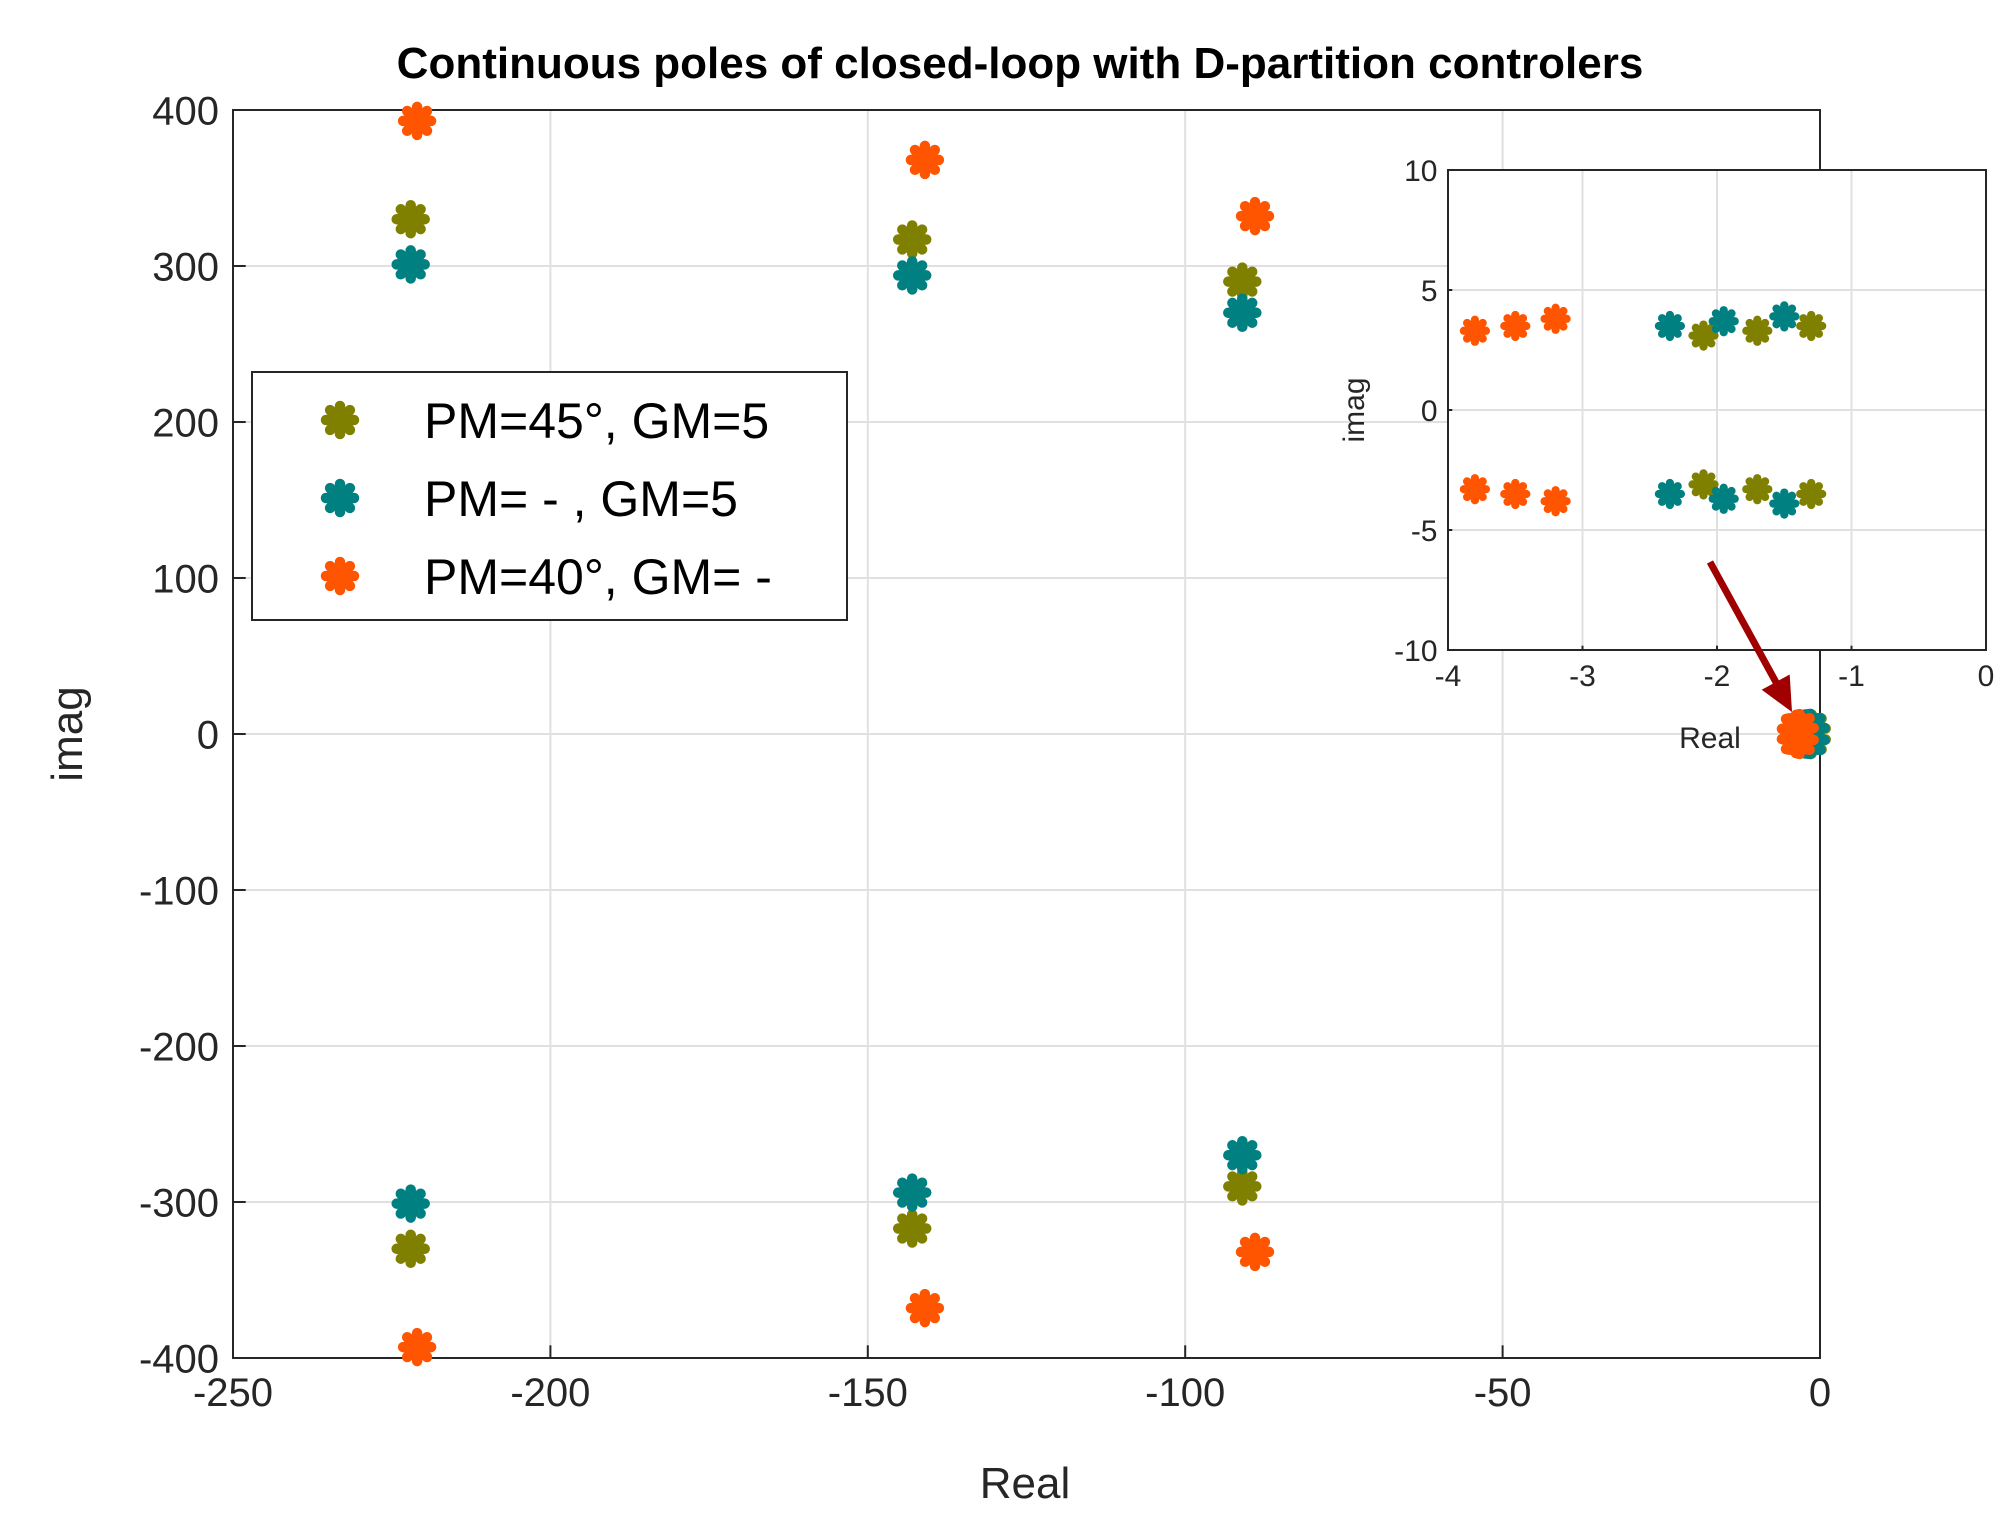 The image size is (2014, 1519). Describe the element at coordinates (185, 111) in the screenshot. I see `y-tick-label: 400` at that location.